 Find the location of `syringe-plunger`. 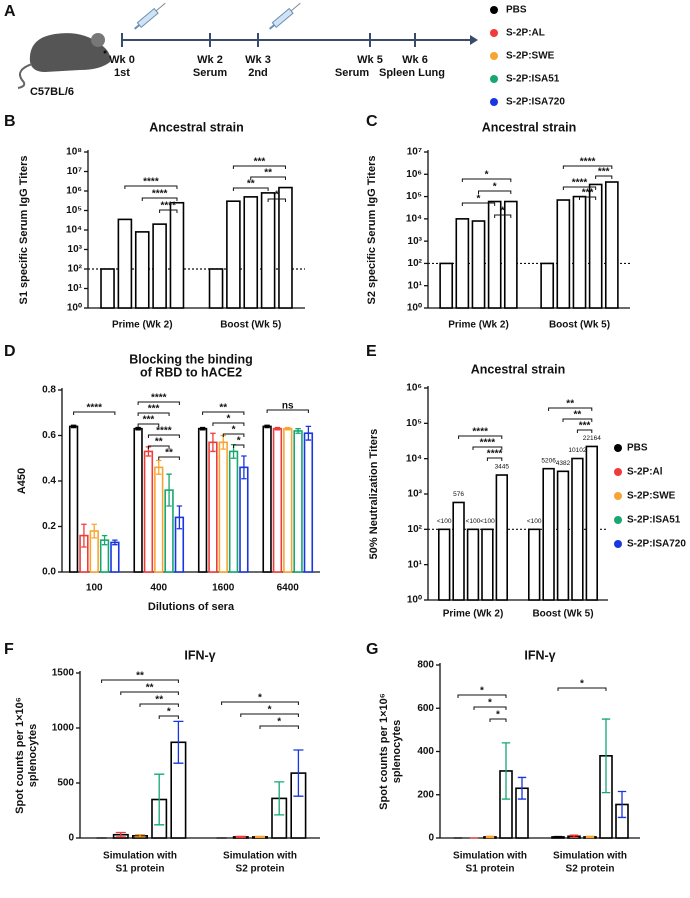

syringe-plunger is located at coordinates (137, 27).